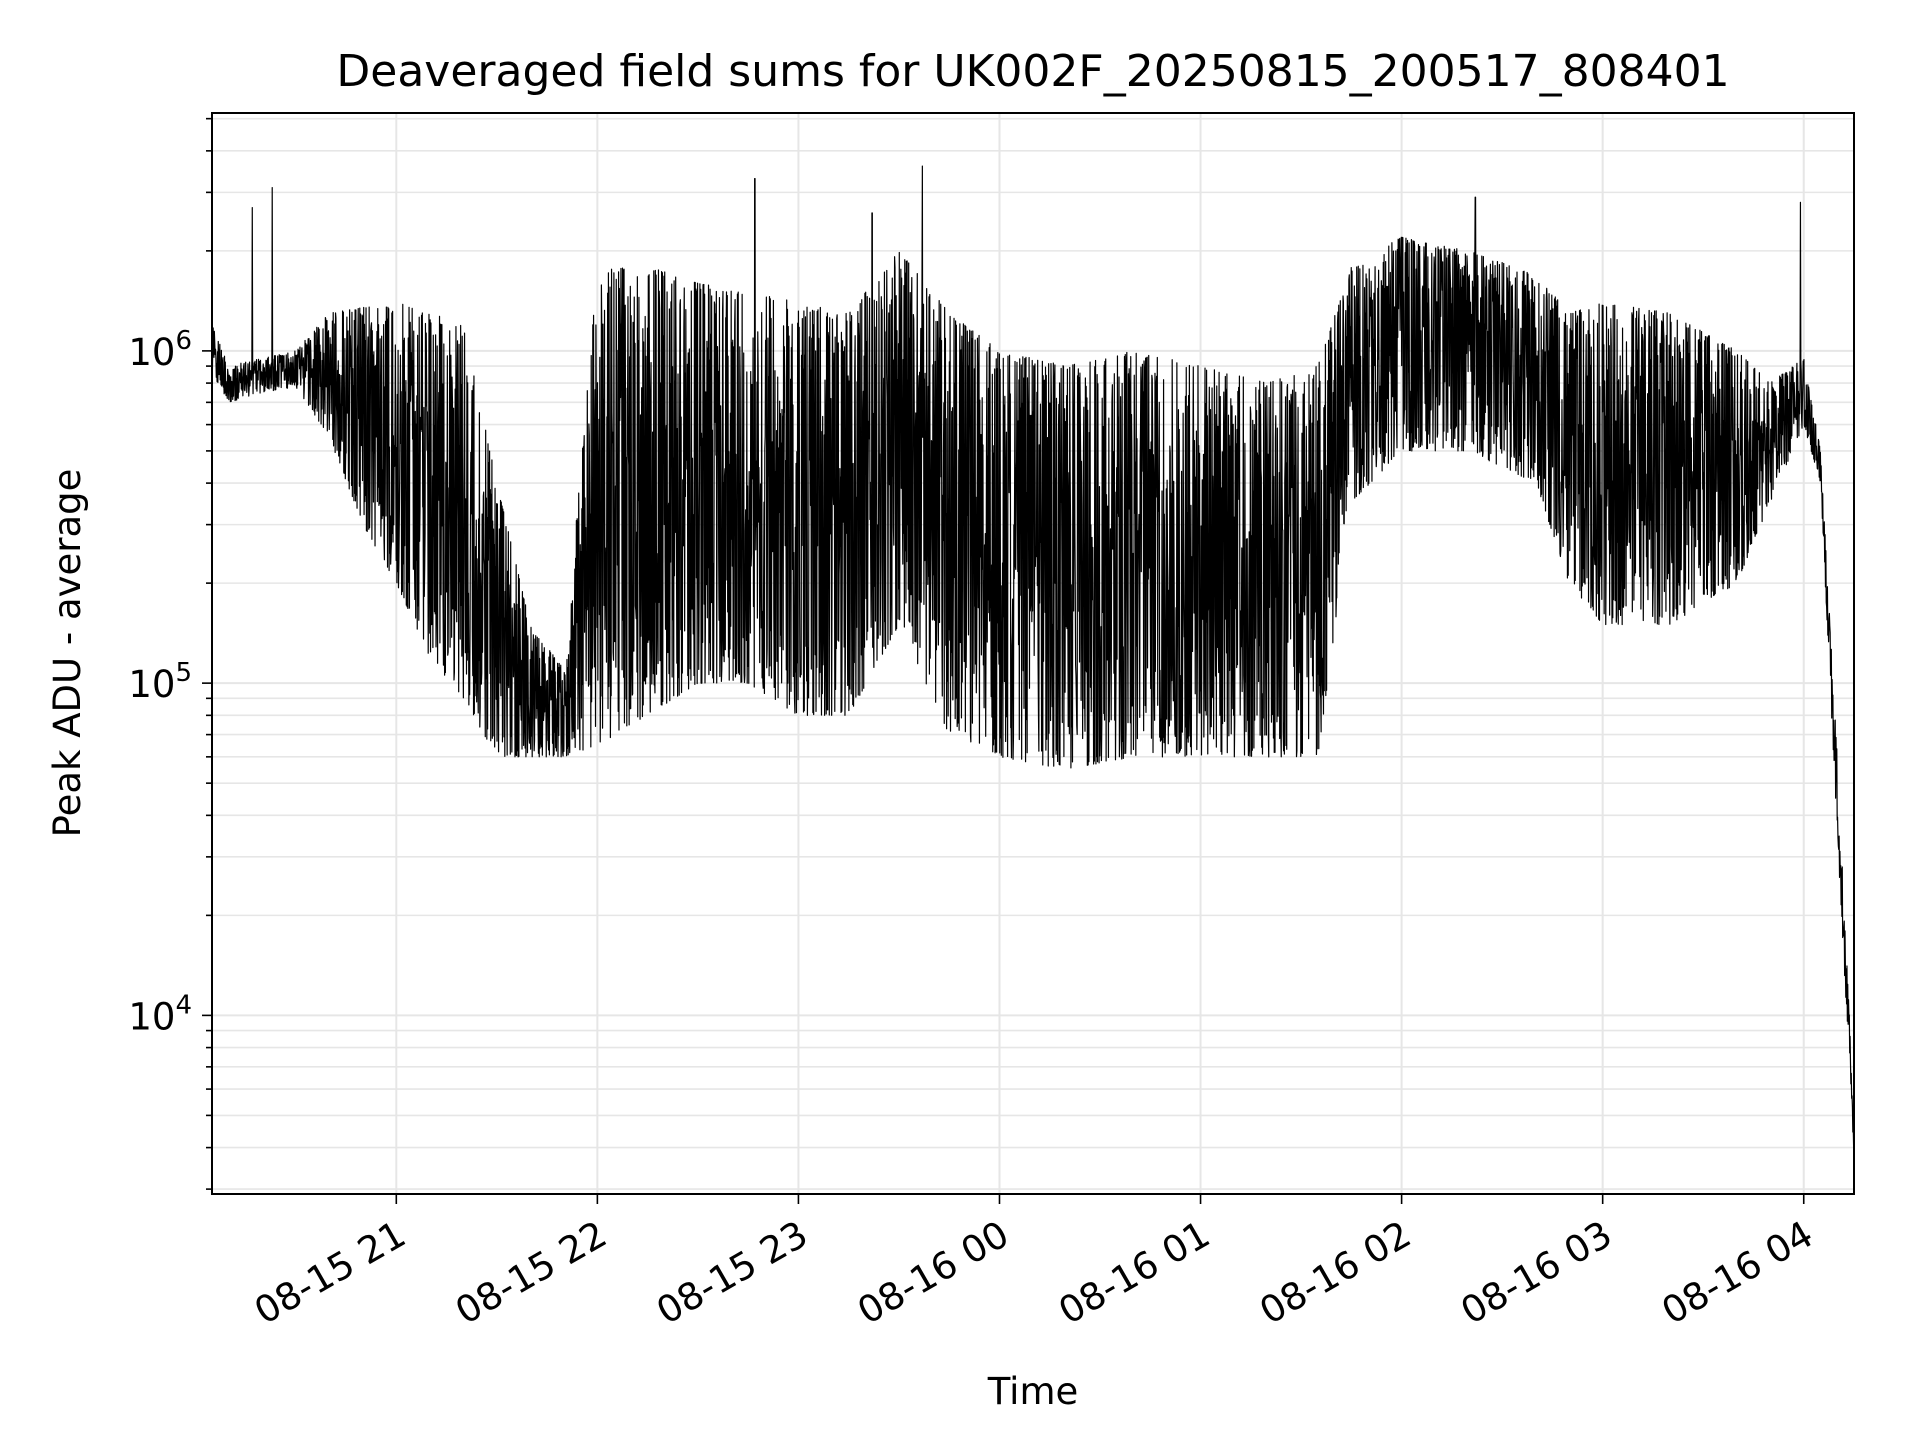 This screenshot has width=1920, height=1440. I want to click on y-tick-label: 104, so click(160, 1014).